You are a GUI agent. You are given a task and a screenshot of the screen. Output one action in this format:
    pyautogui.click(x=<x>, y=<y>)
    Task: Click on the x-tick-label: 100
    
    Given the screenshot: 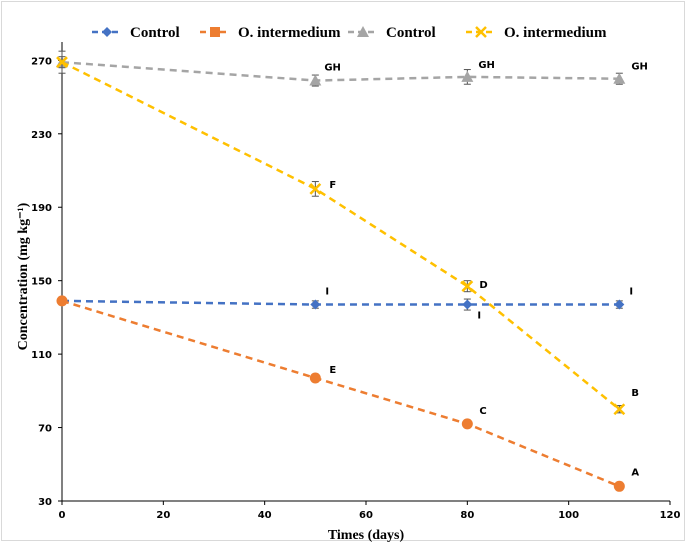 What is the action you would take?
    pyautogui.click(x=568, y=515)
    